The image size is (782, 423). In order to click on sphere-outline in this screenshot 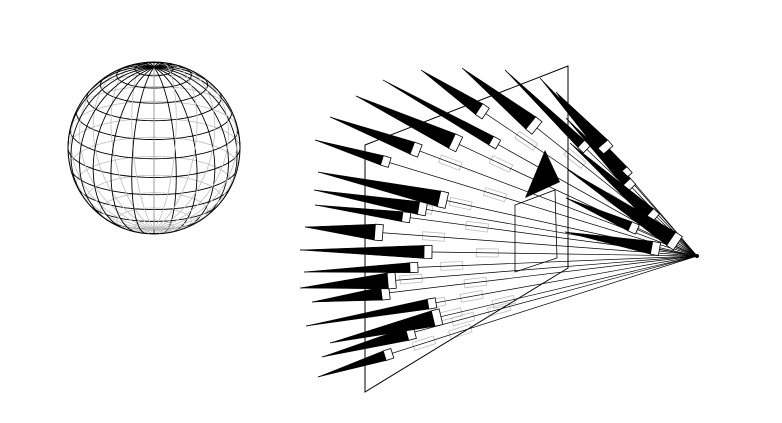, I will do `click(154, 148)`.